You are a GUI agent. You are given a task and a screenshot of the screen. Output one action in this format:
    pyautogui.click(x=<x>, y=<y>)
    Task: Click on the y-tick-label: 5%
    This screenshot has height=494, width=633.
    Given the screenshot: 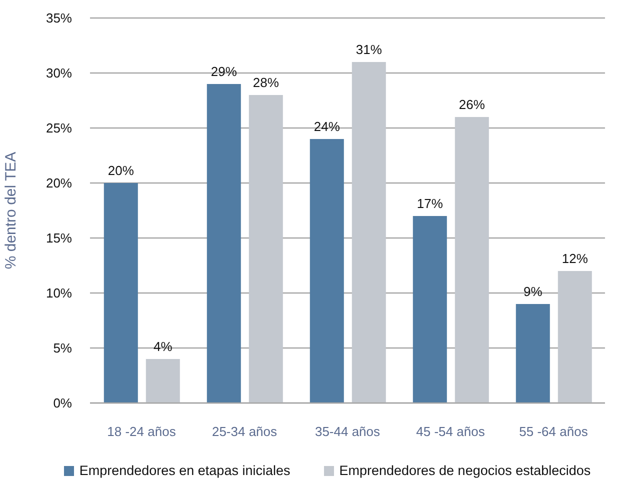 What is the action you would take?
    pyautogui.click(x=62, y=348)
    